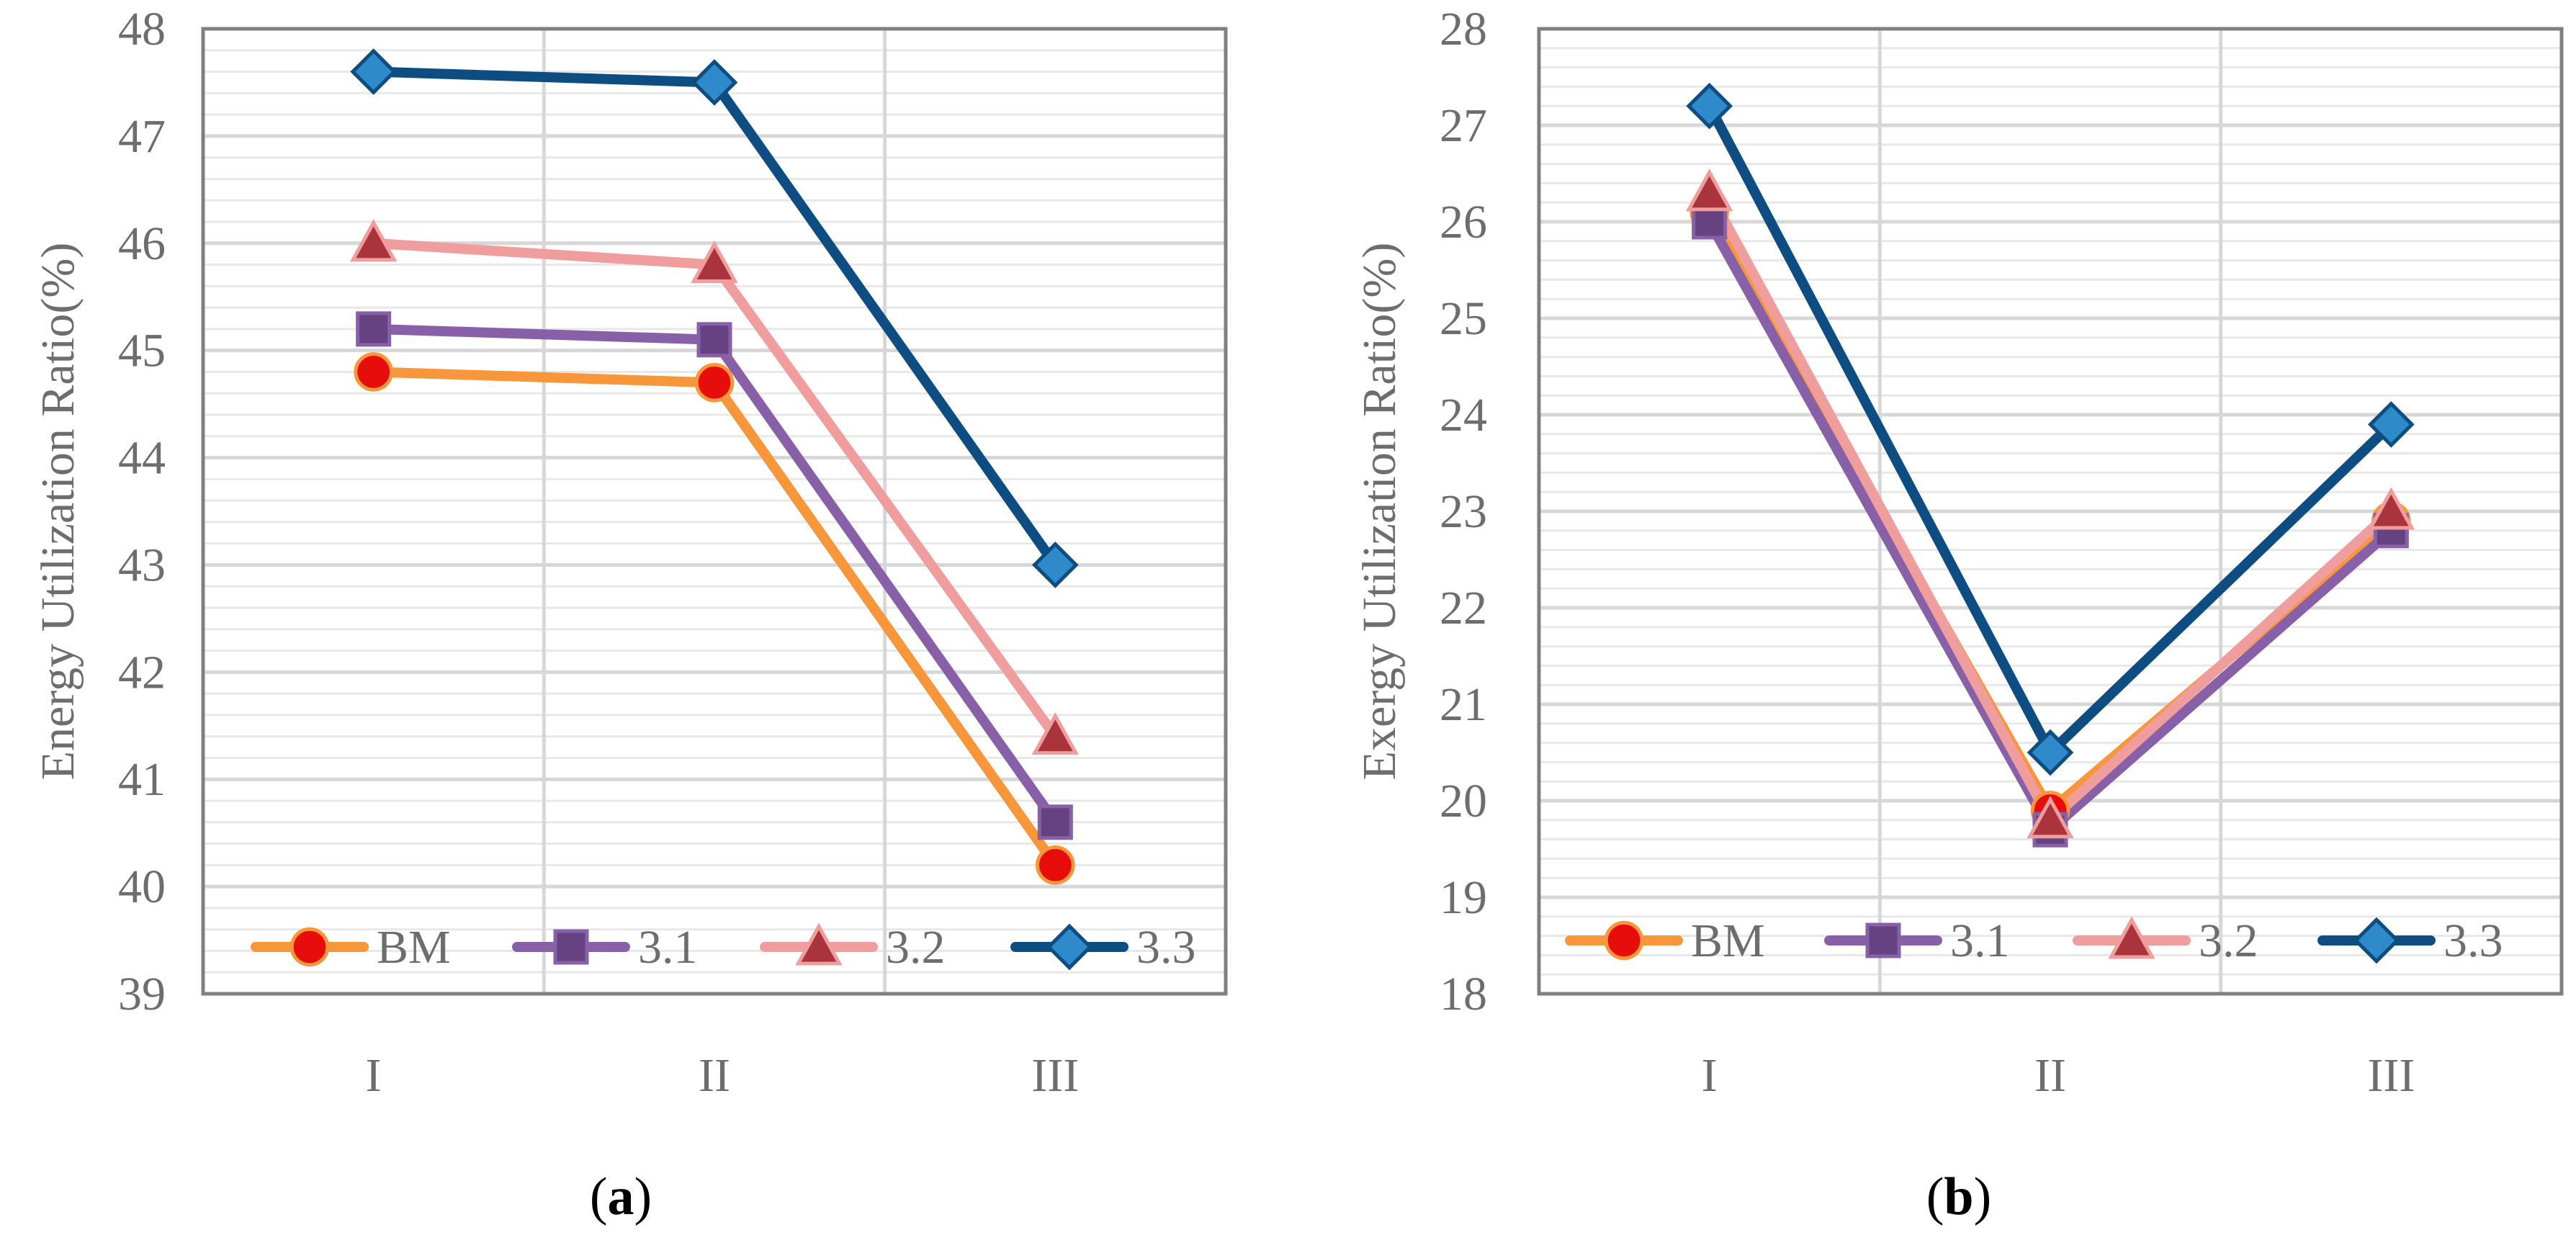 This screenshot has width=2576, height=1235. What do you see at coordinates (1055, 822) in the screenshot?
I see `square-marker-3-1-III` at bounding box center [1055, 822].